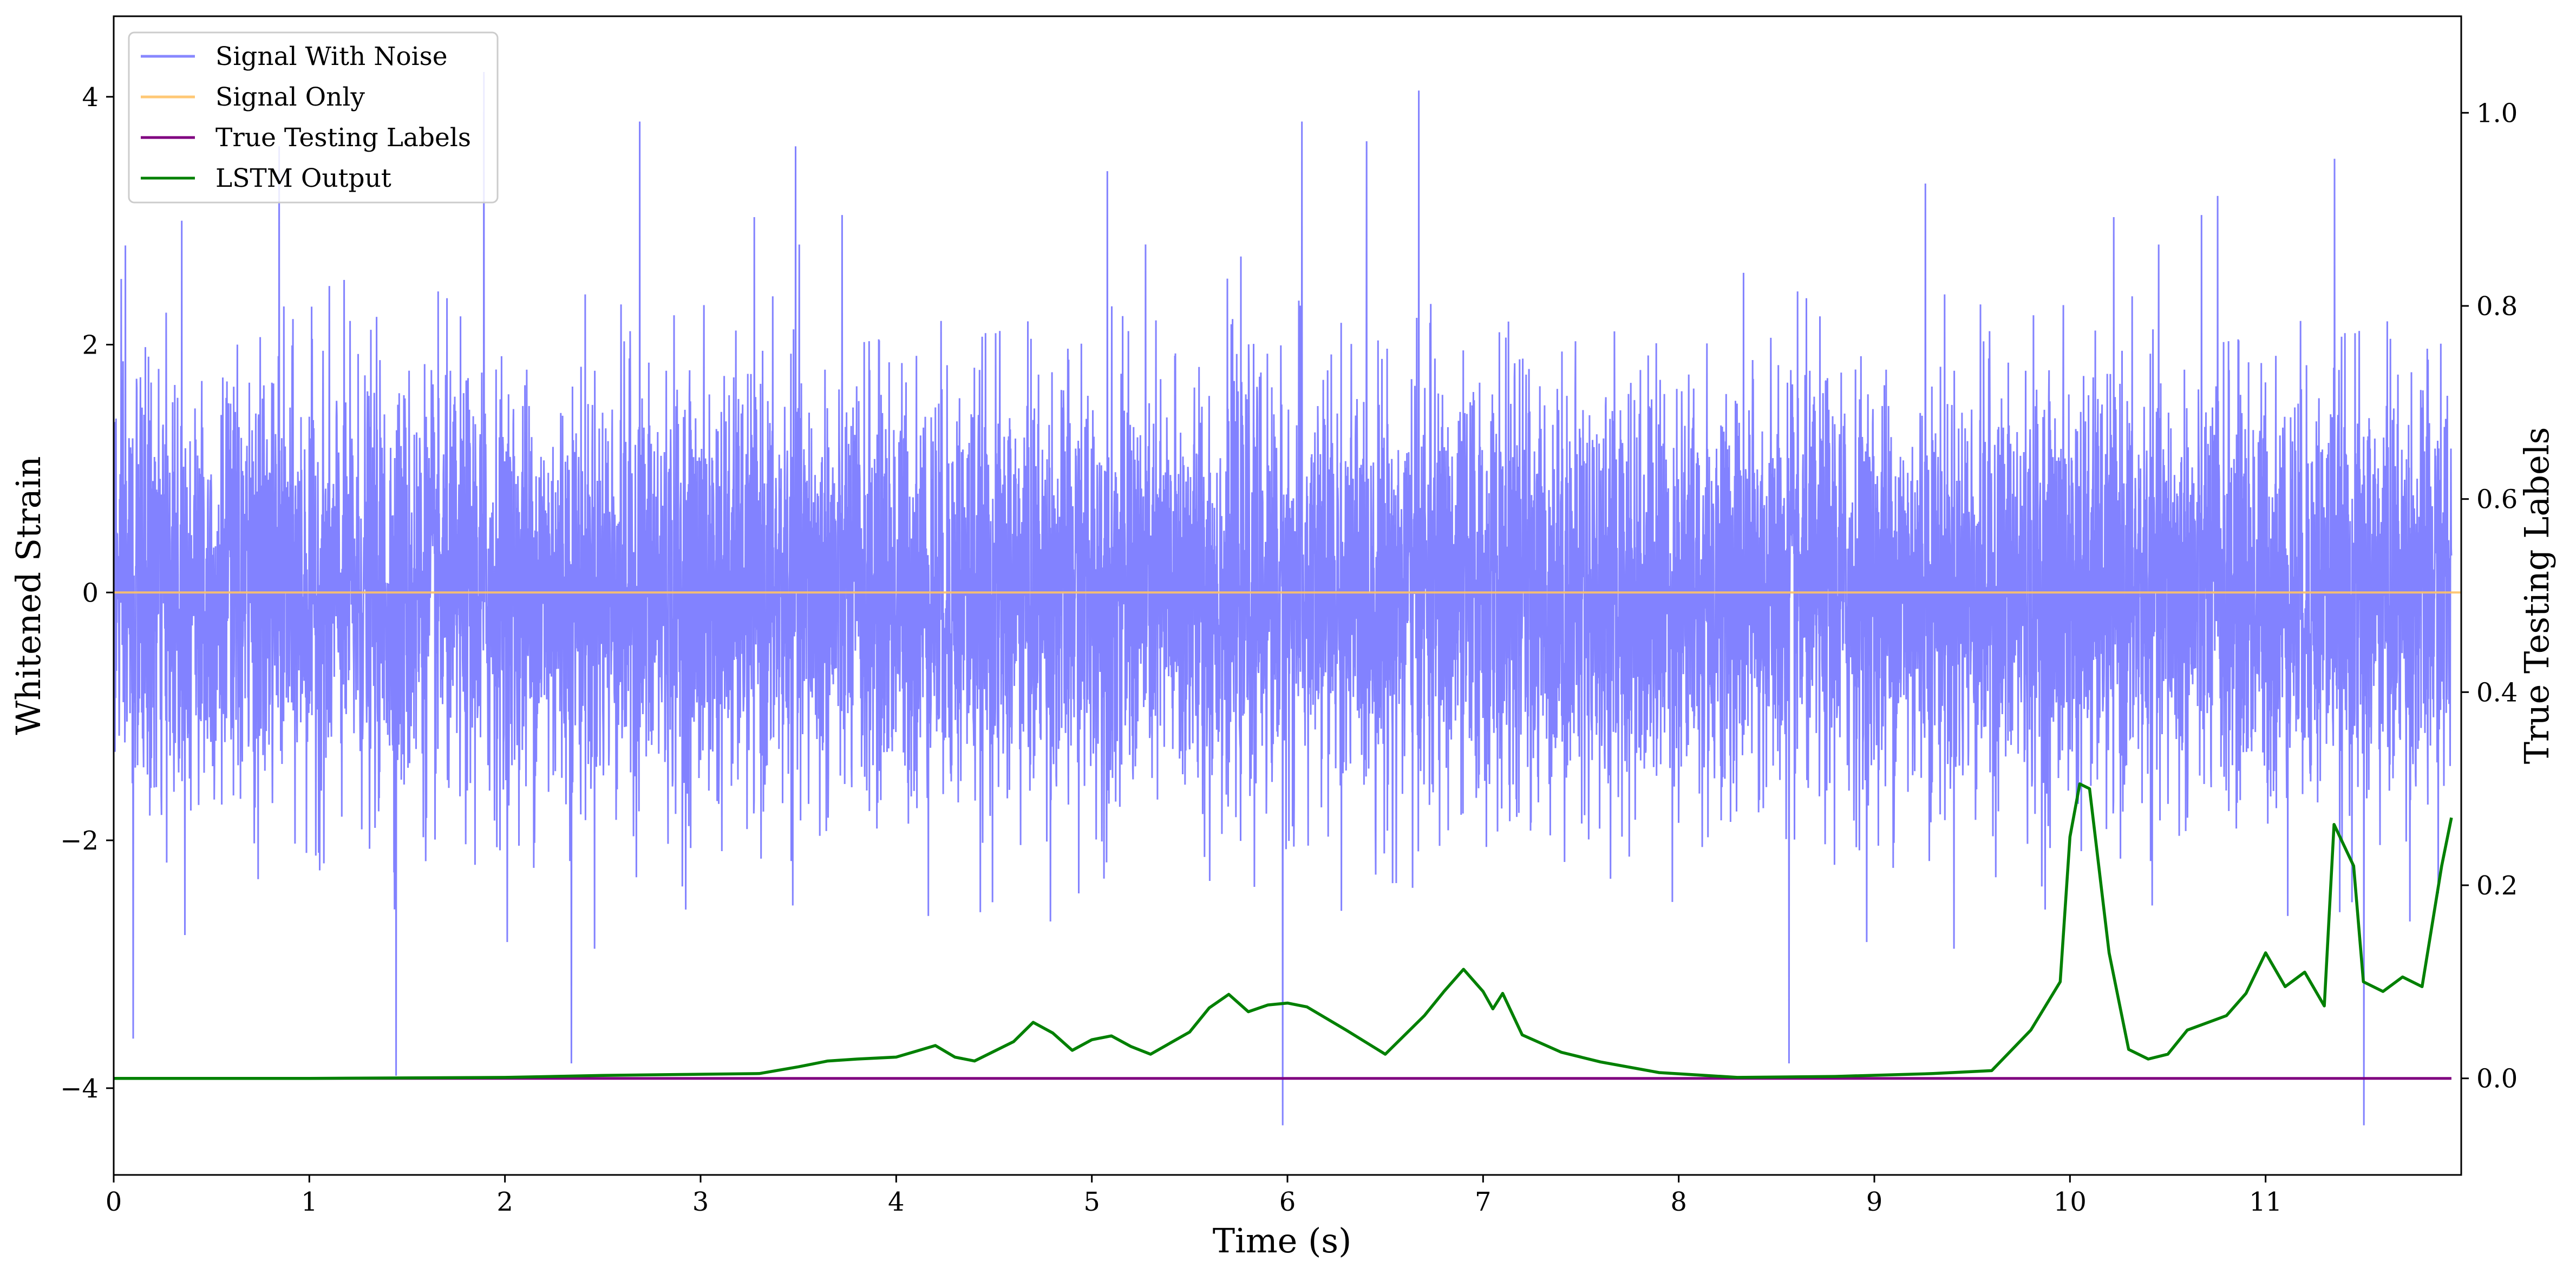 The width and height of the screenshot is (2576, 1274). I want to click on legend-frame, so click(313, 117).